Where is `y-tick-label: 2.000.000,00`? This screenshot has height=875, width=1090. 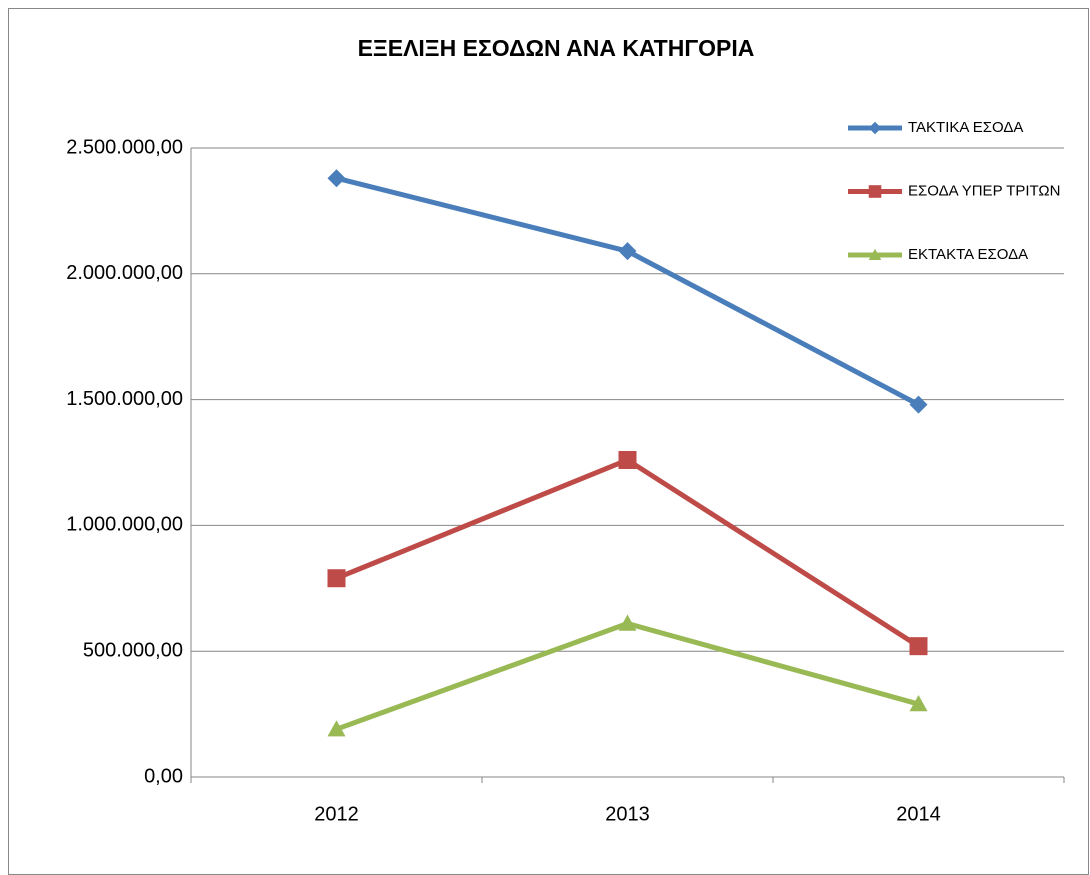 y-tick-label: 2.000.000,00 is located at coordinates (124, 273).